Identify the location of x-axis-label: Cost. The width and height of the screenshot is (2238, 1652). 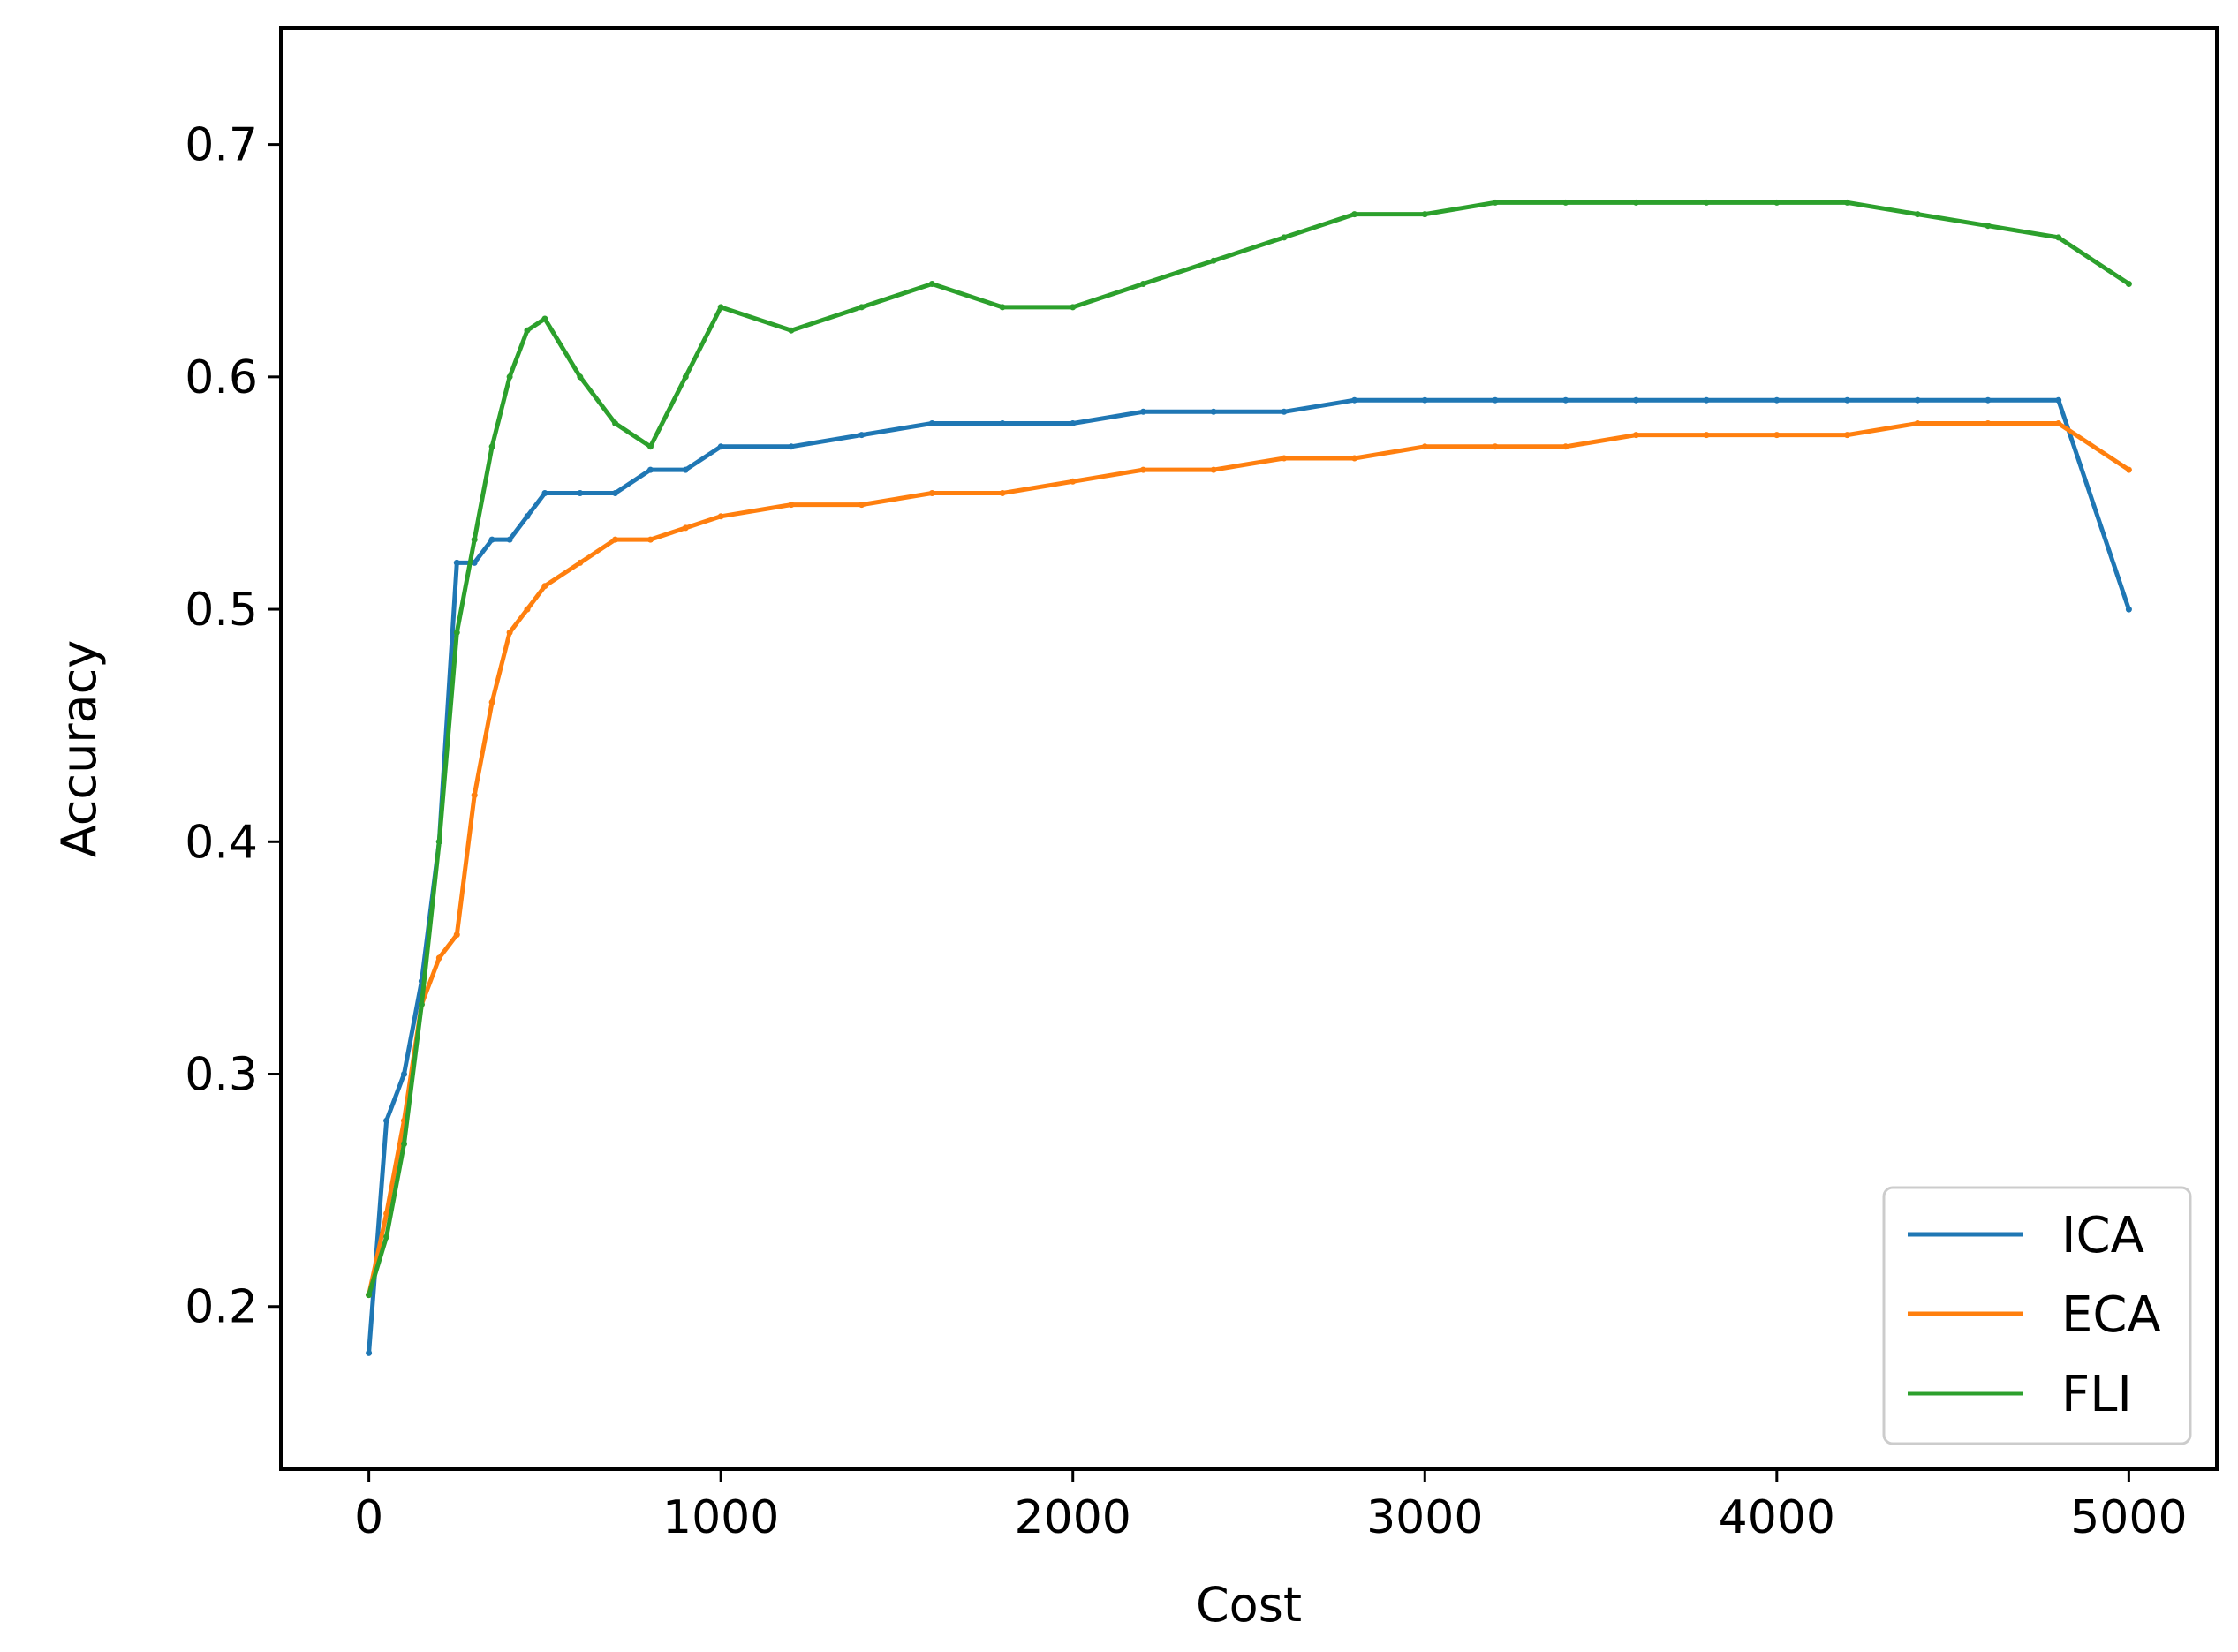
(1249, 1605).